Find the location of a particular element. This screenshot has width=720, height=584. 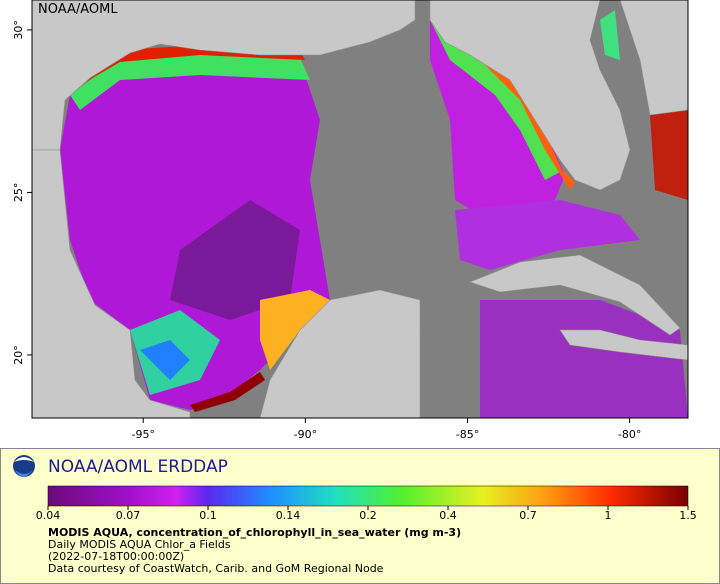

colorbar-ticks: 0.04 0.07 0.1 0.14 0.2 0.4 0.7 1 1.5 is located at coordinates (366, 514).